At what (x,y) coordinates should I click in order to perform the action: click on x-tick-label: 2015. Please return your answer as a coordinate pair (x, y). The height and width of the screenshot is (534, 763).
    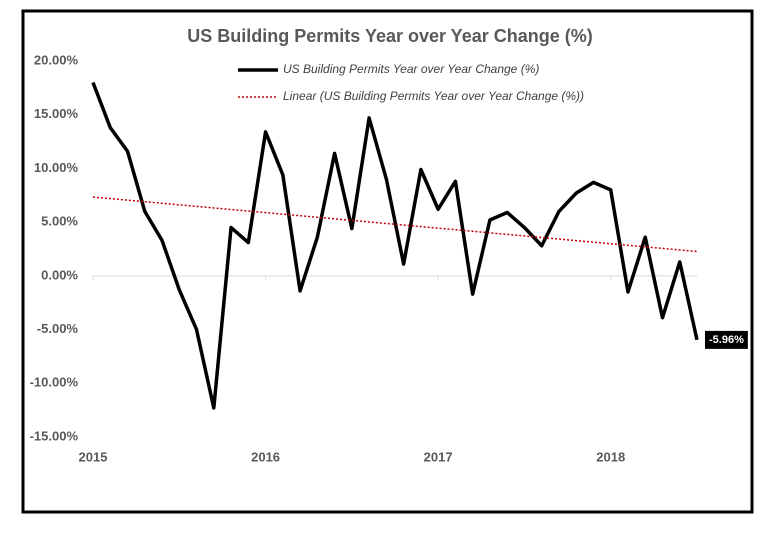
    Looking at the image, I should click on (93, 456).